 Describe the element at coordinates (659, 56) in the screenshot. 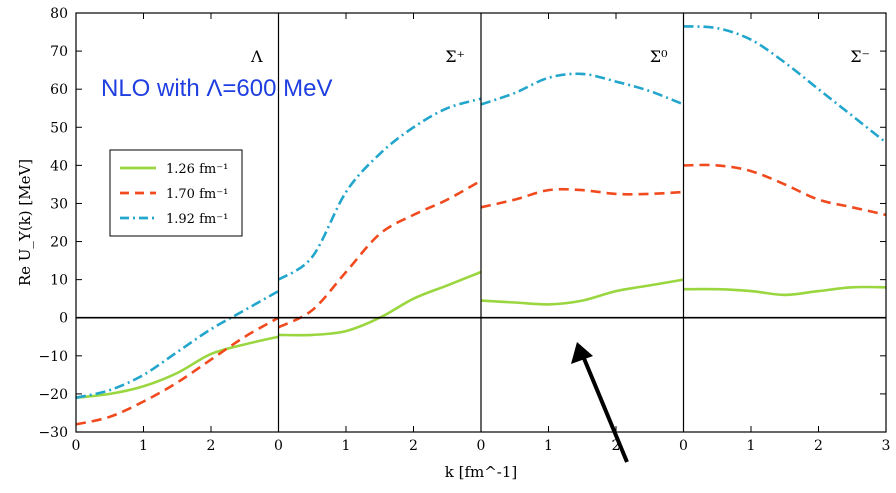

I see `panel-label-3: Σ⁰` at that location.